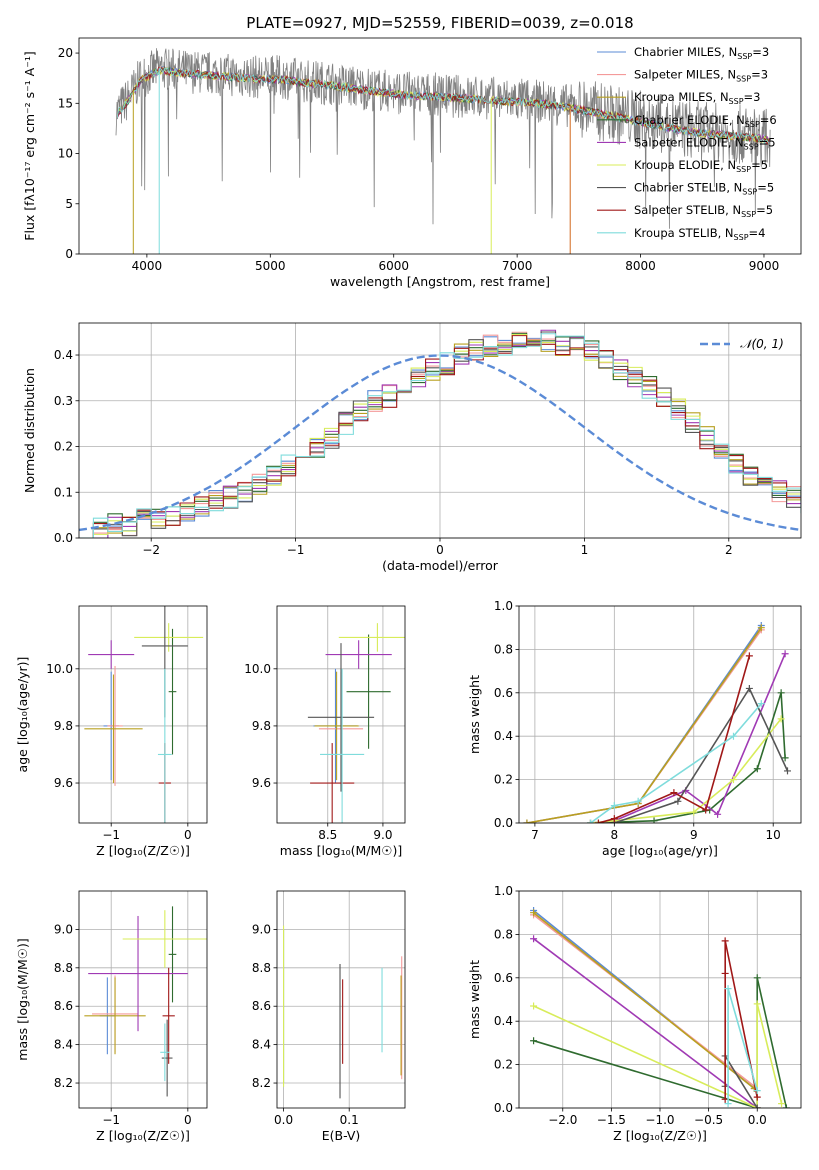 This screenshot has width=819, height=1170. I want to click on series-salpeter-stelib, so click(741, 1020).